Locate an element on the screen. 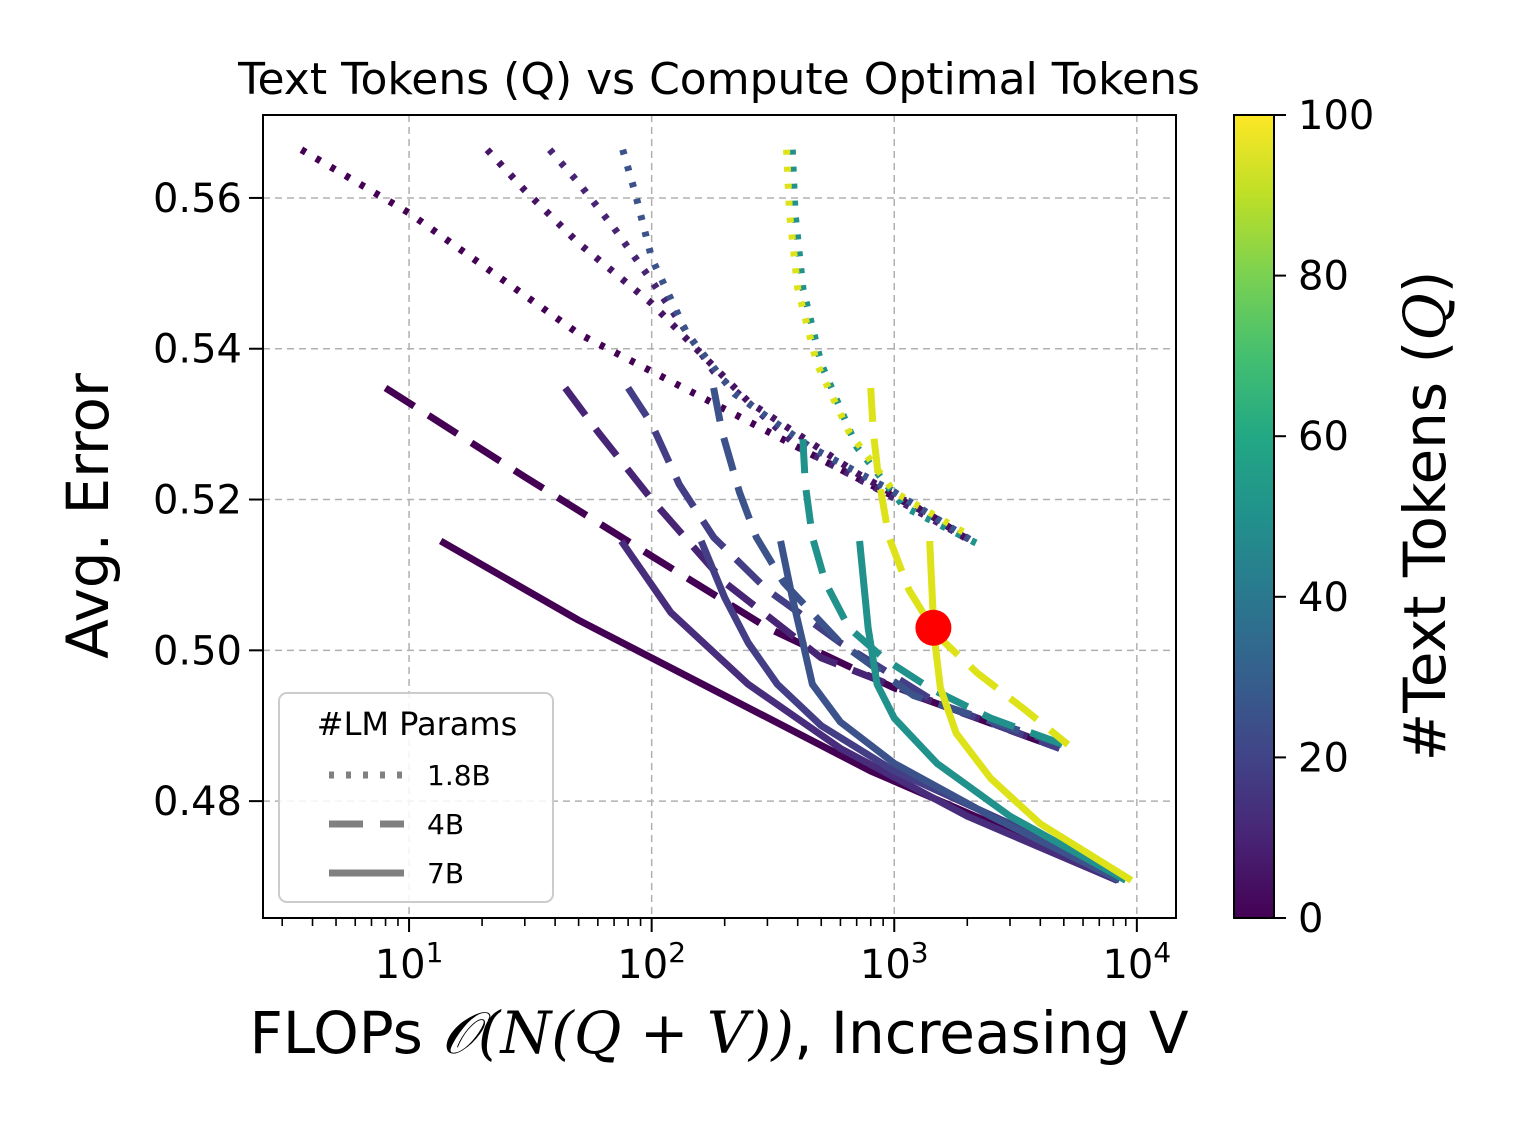  legend-box is located at coordinates (416, 797).